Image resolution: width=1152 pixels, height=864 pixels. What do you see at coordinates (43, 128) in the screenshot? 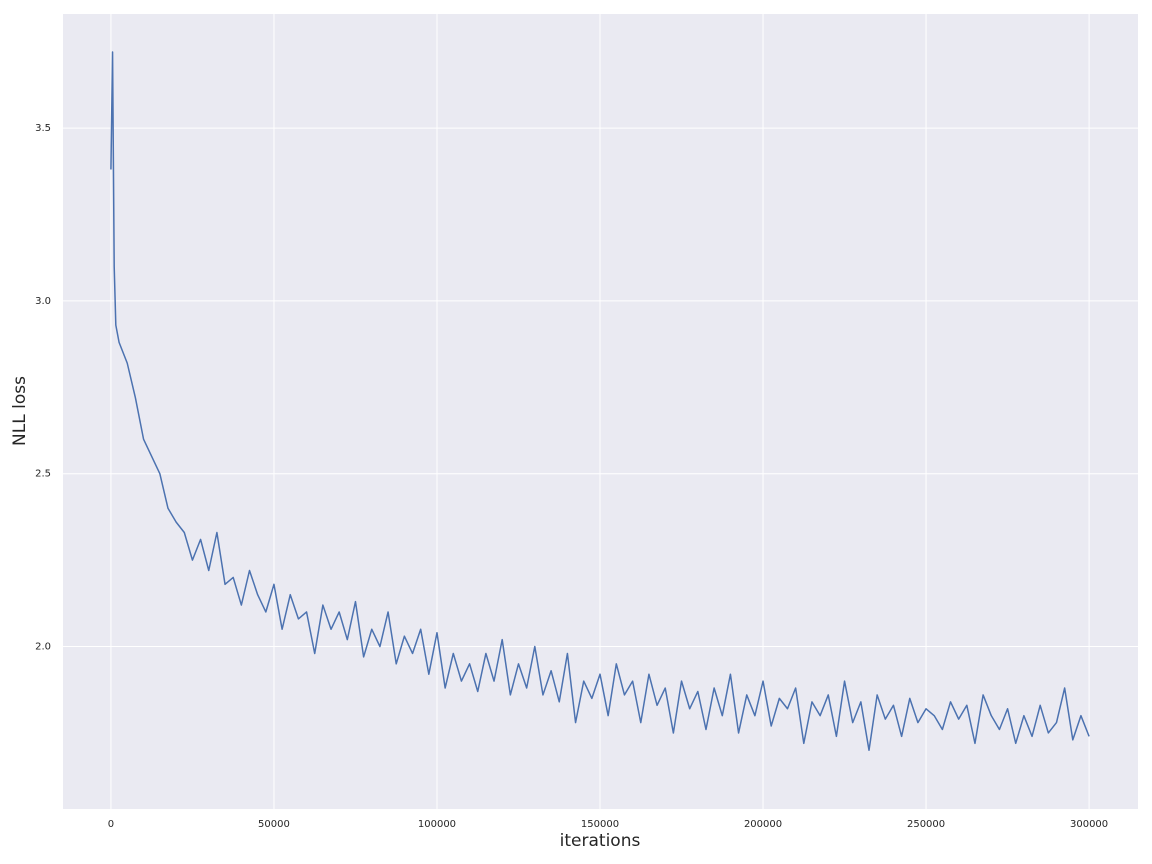
I see `y-tick-label: 3.5` at bounding box center [43, 128].